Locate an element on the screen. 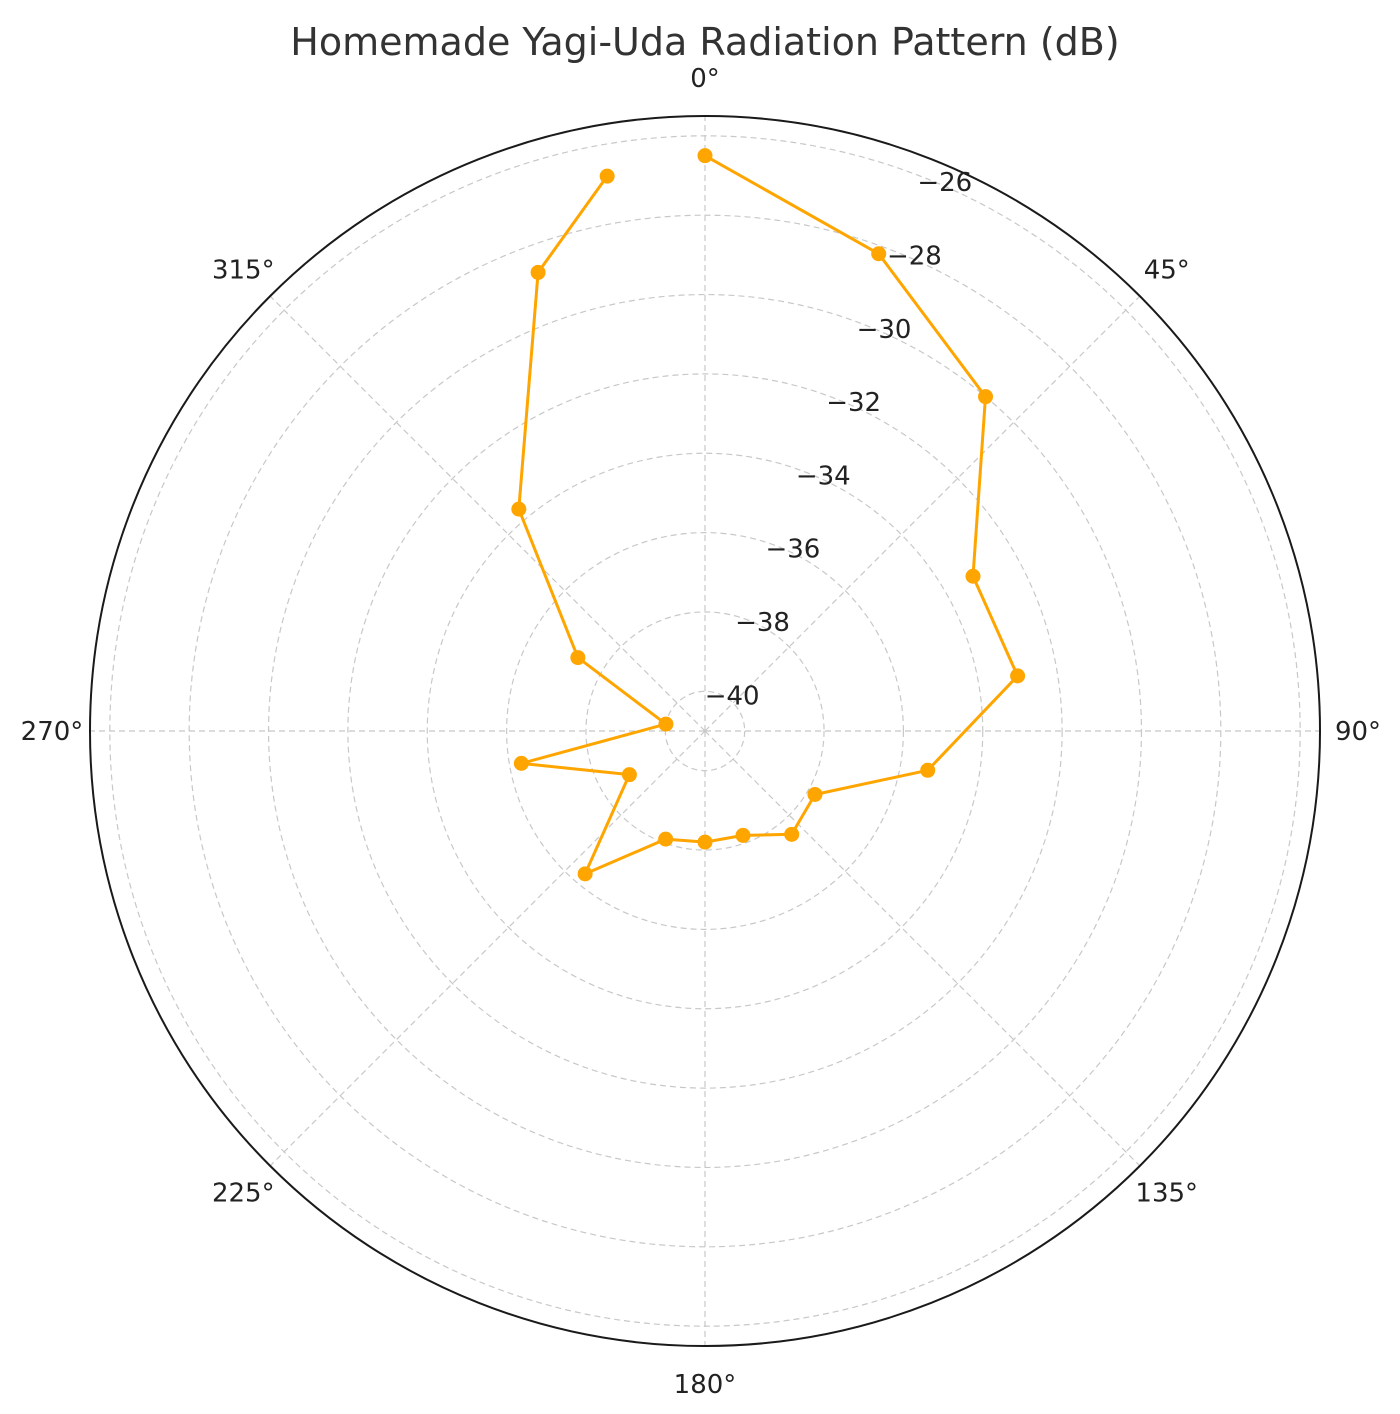 The image size is (1400, 1414). r-tick-label: −30 is located at coordinates (884, 330).